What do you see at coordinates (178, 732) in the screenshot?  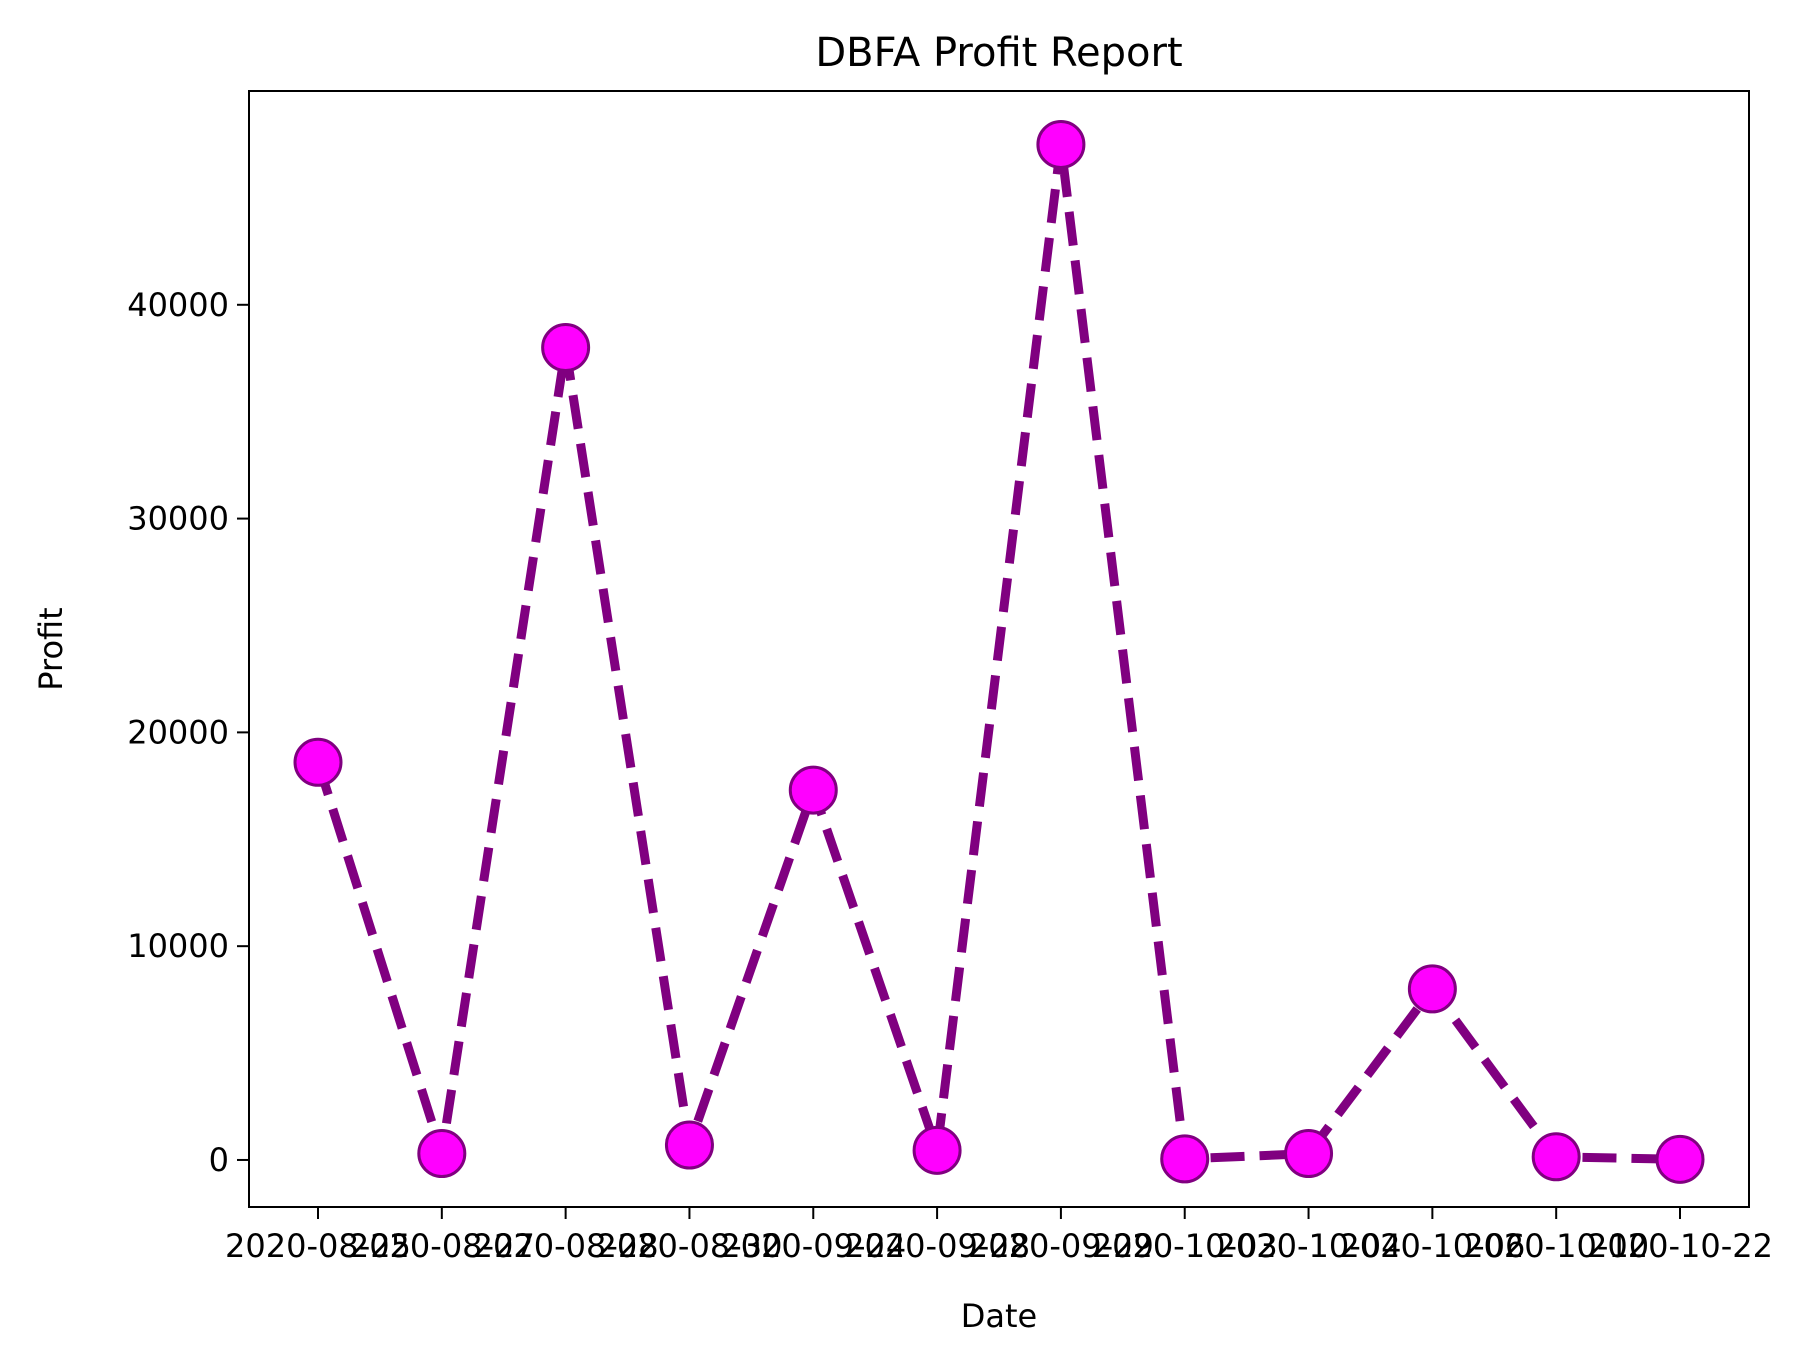 I see `y-tick-label: 20000` at bounding box center [178, 732].